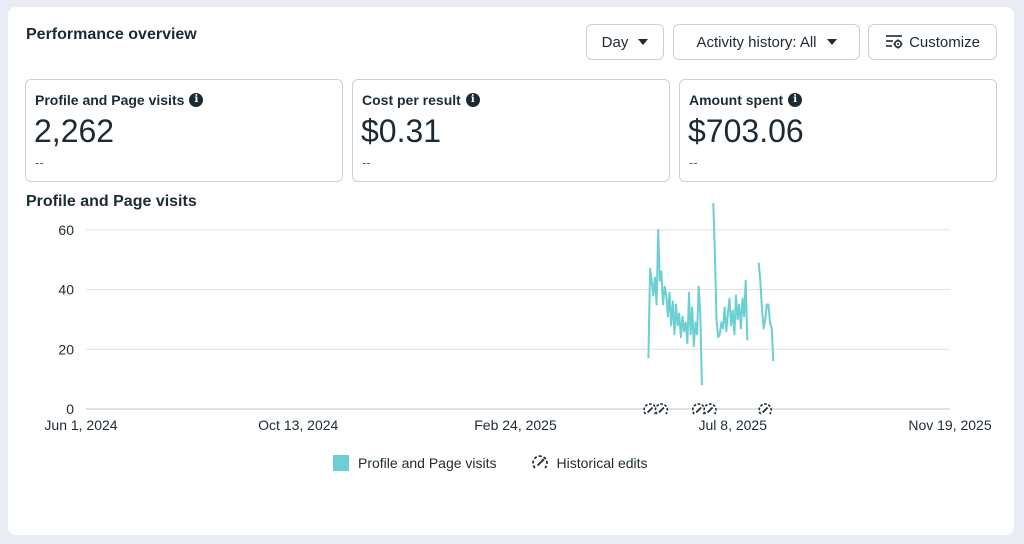 Image resolution: width=1024 pixels, height=544 pixels. I want to click on metric-label: Cost per result, so click(411, 100).